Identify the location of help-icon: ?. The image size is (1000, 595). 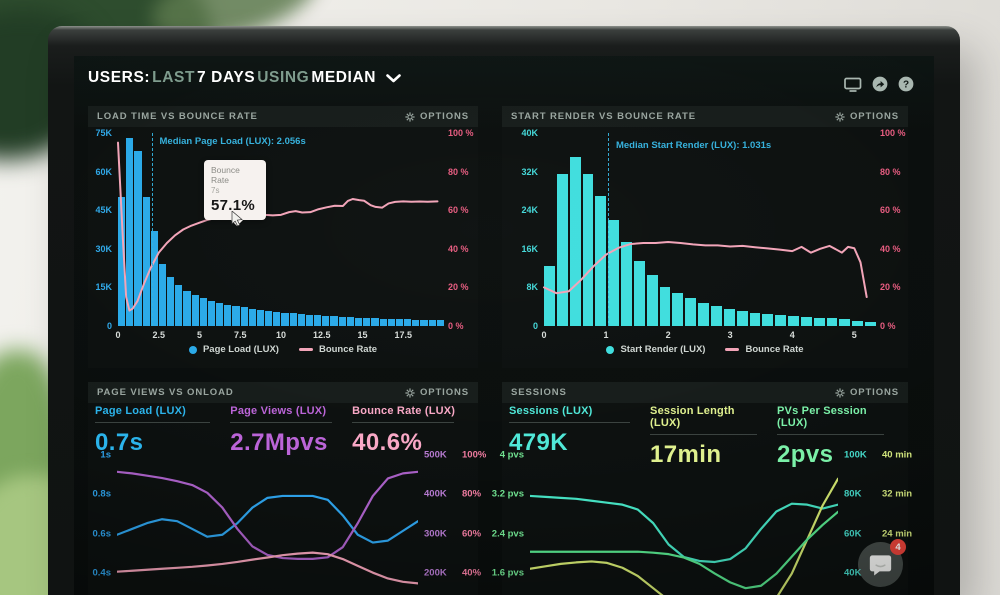
(906, 84).